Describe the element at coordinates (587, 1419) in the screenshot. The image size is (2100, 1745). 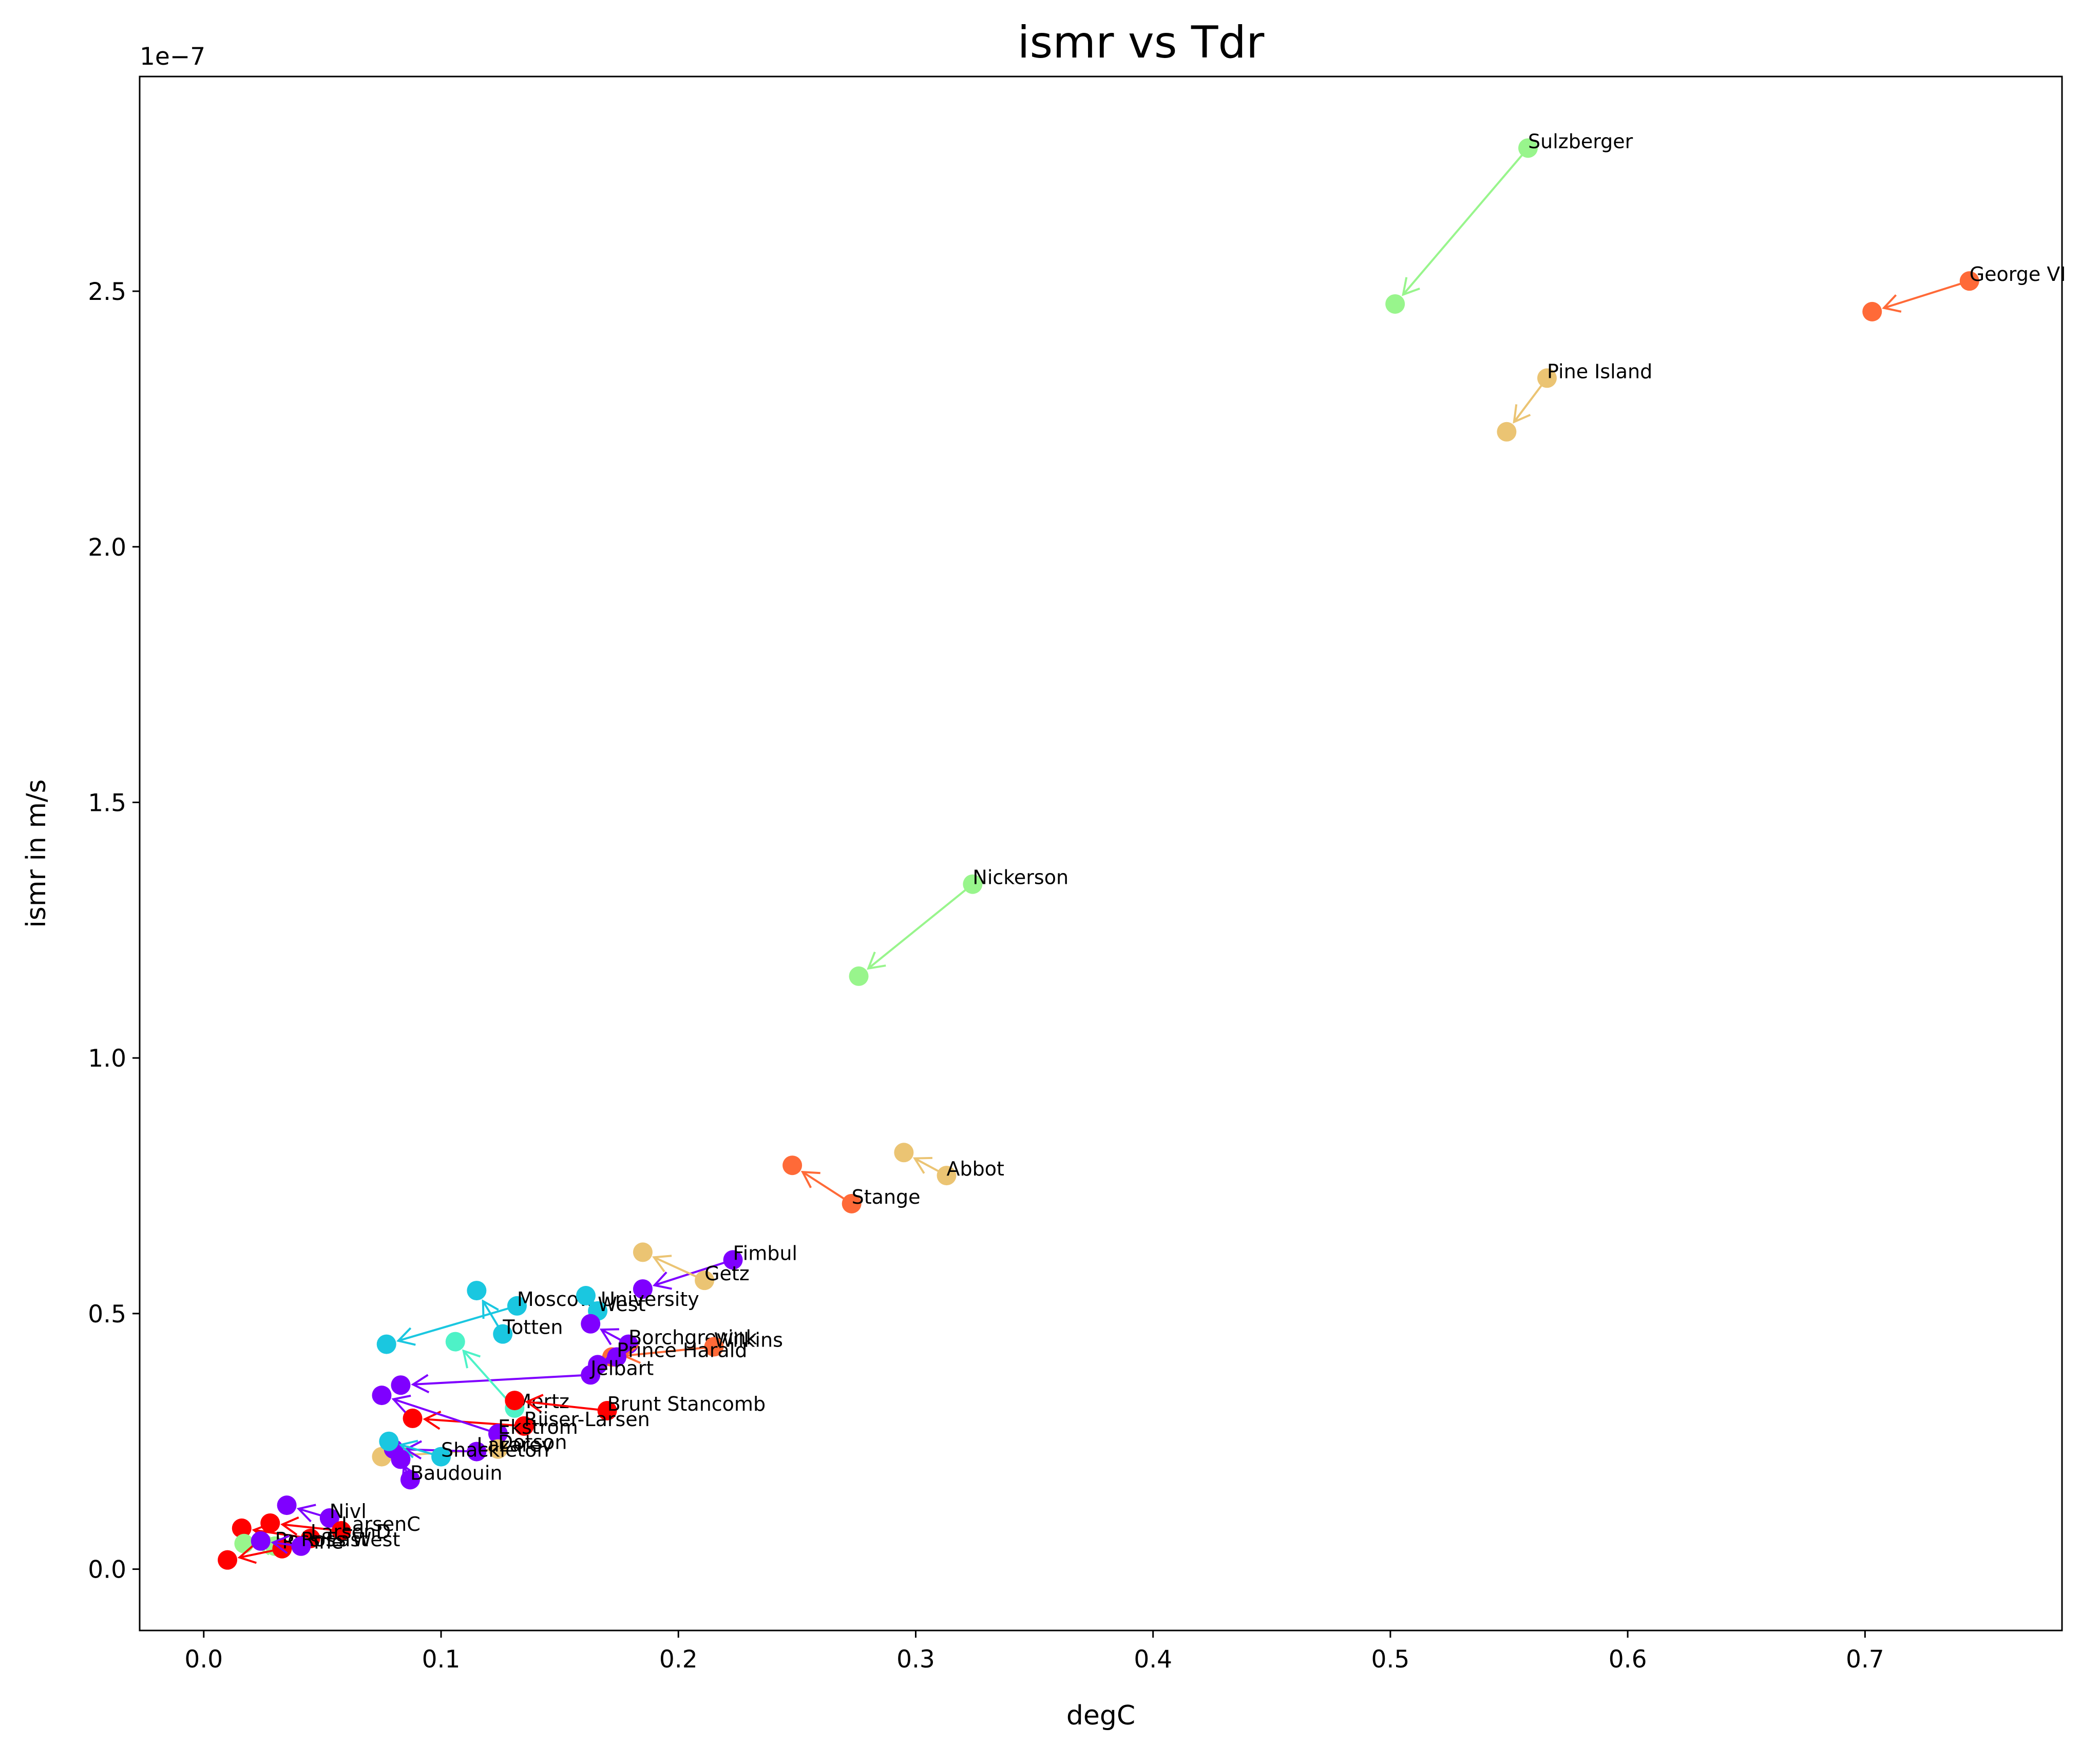
I see `point-label: Riiser-Larsen` at that location.